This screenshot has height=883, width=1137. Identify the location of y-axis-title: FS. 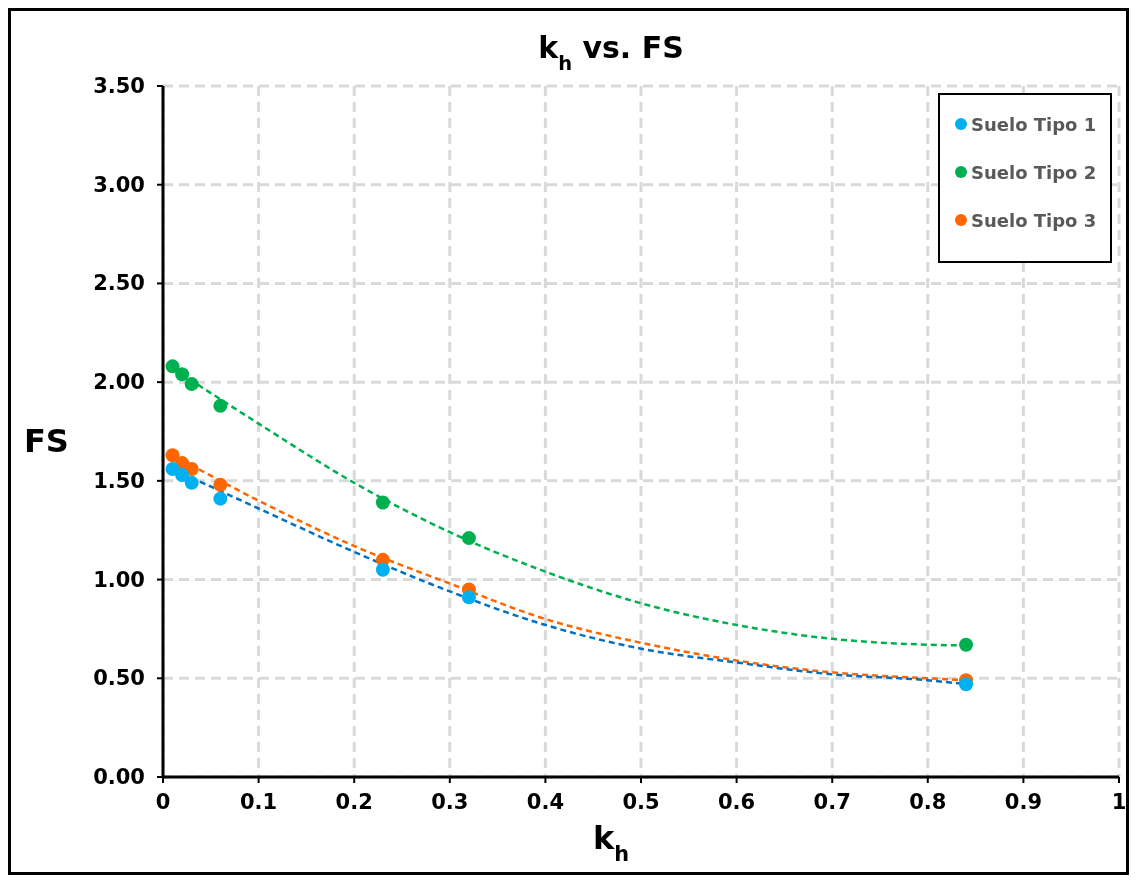
(46, 440).